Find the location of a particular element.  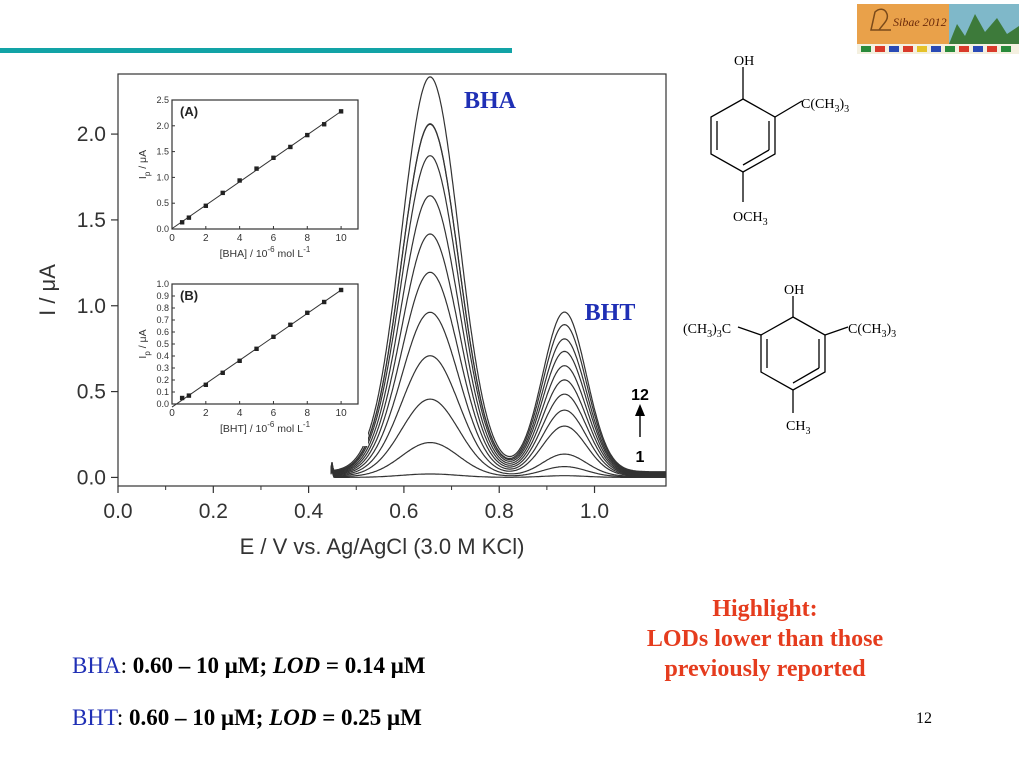

inset-a-x-label: [BHA] / 10-6 mol L-1 is located at coordinates (265, 252).